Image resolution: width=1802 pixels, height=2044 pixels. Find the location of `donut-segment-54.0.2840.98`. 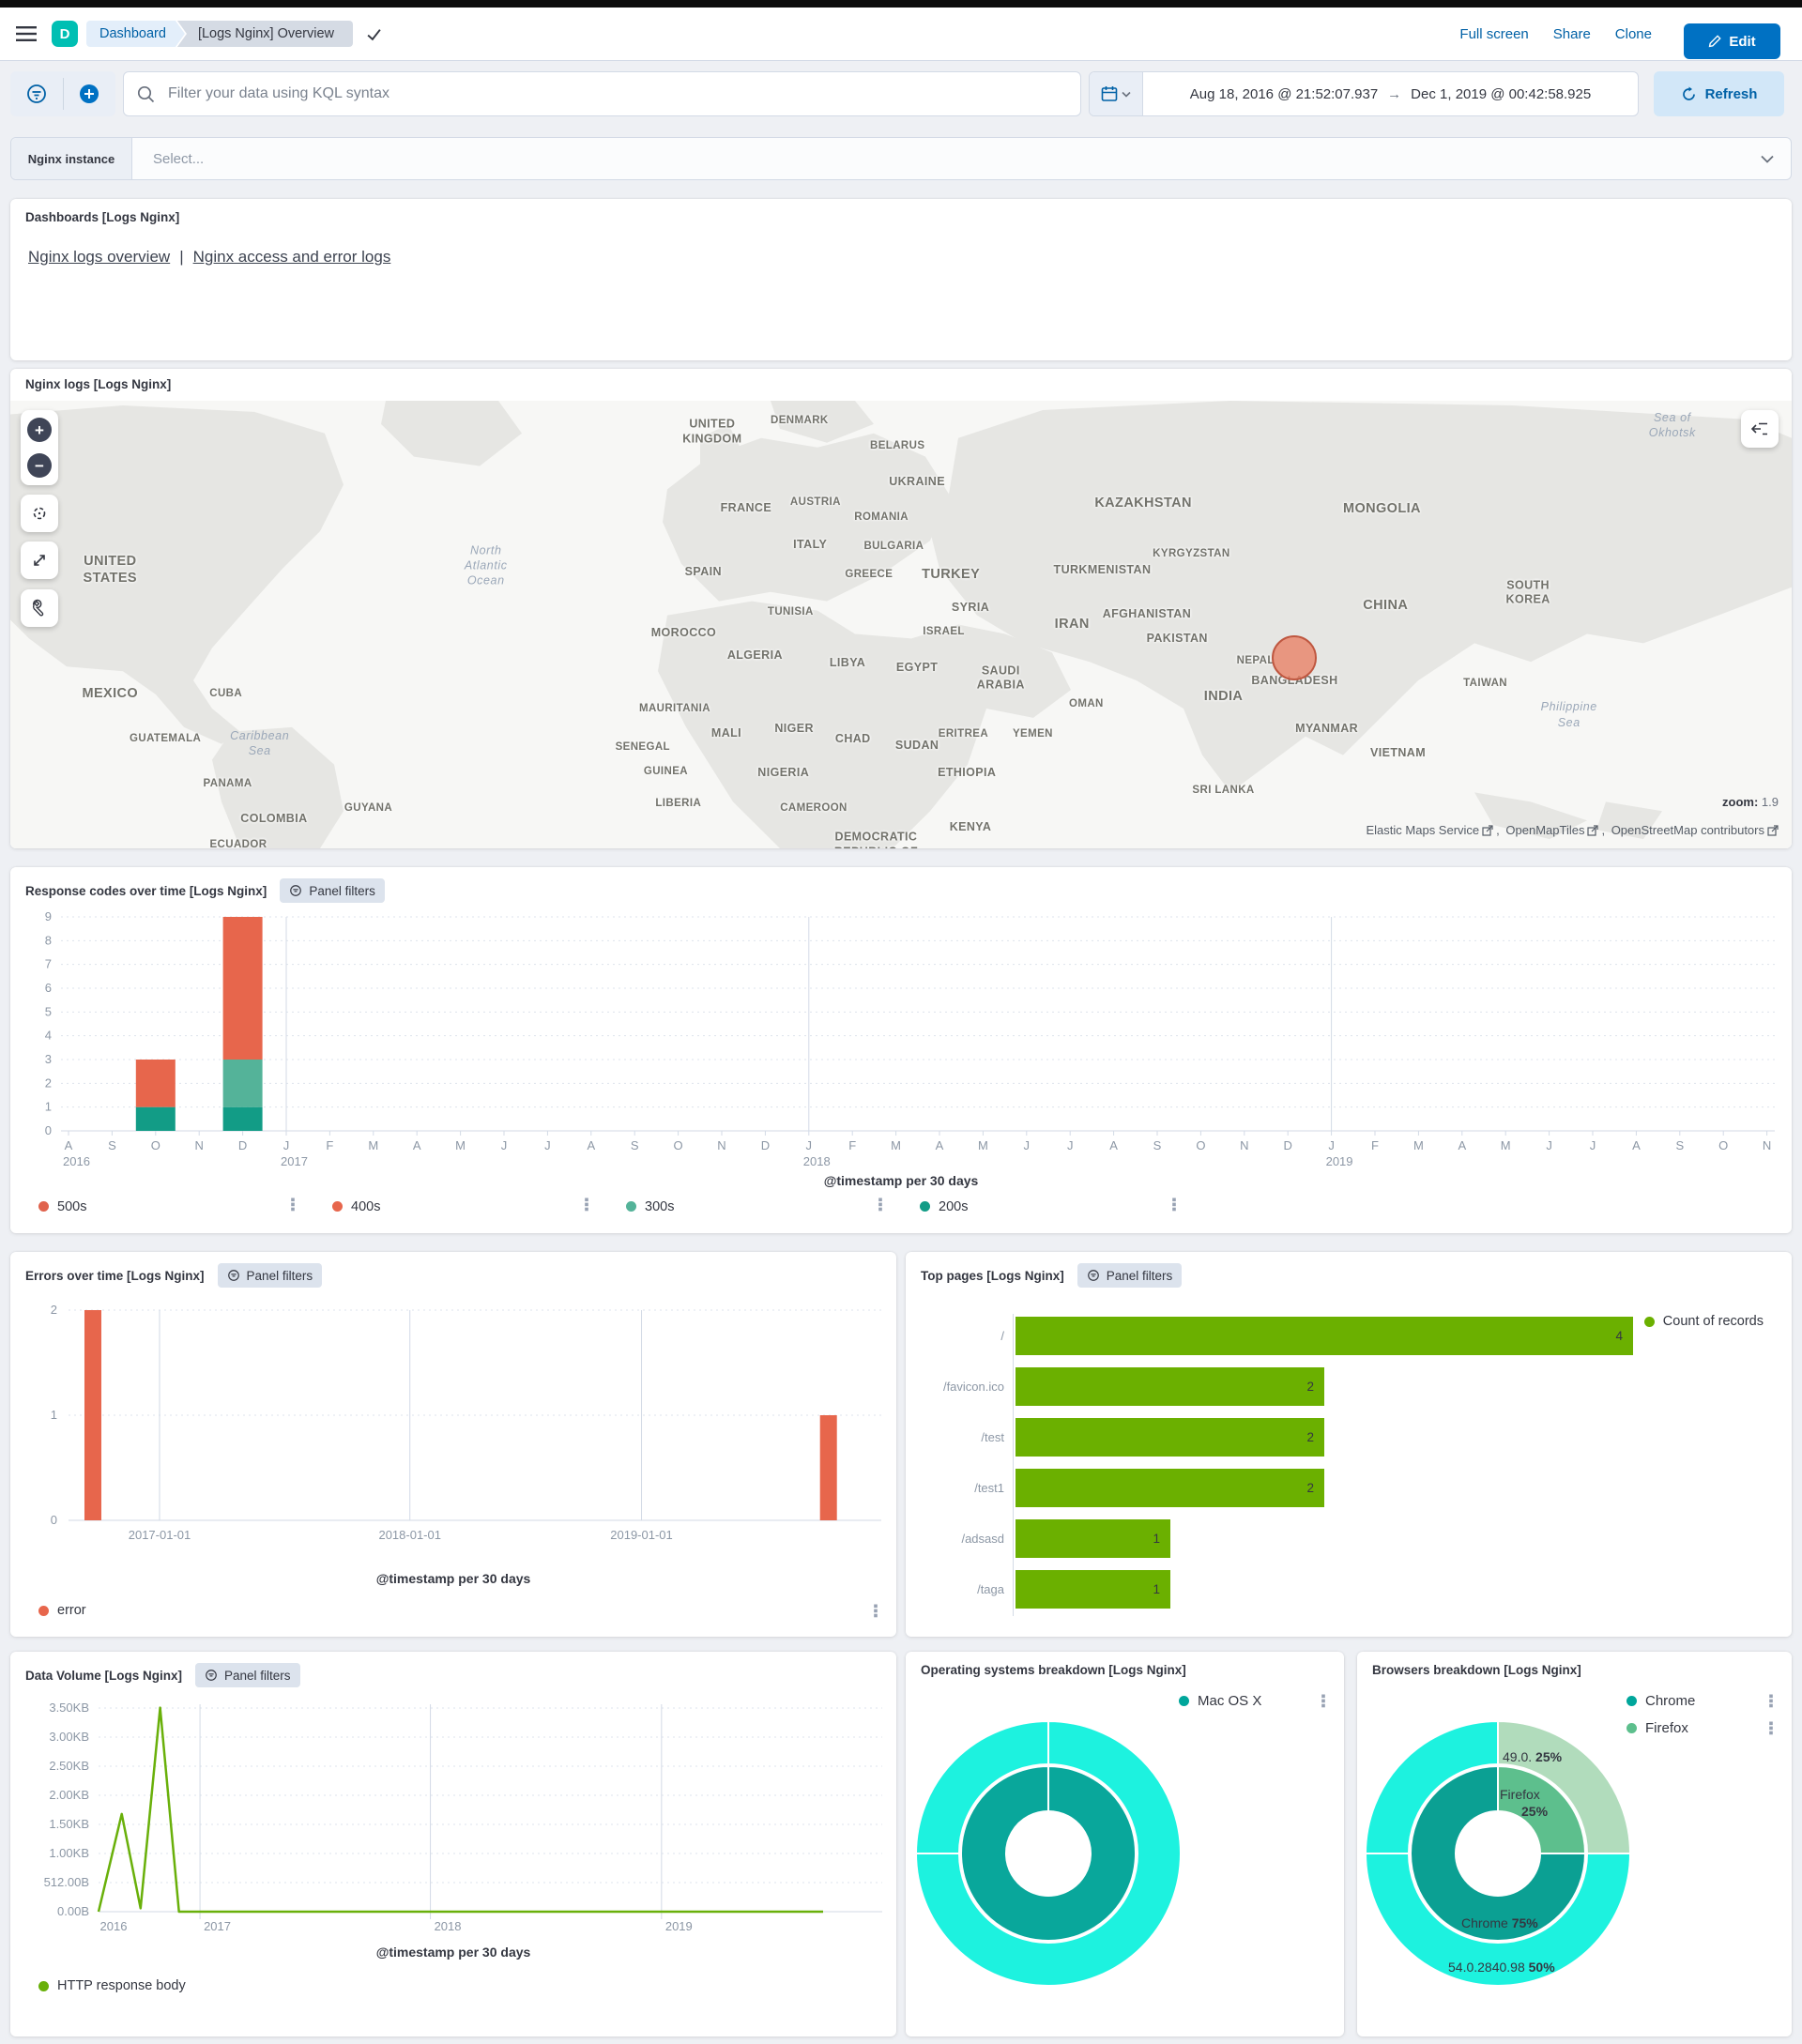

donut-segment-54.0.2840.98 is located at coordinates (1498, 1920).